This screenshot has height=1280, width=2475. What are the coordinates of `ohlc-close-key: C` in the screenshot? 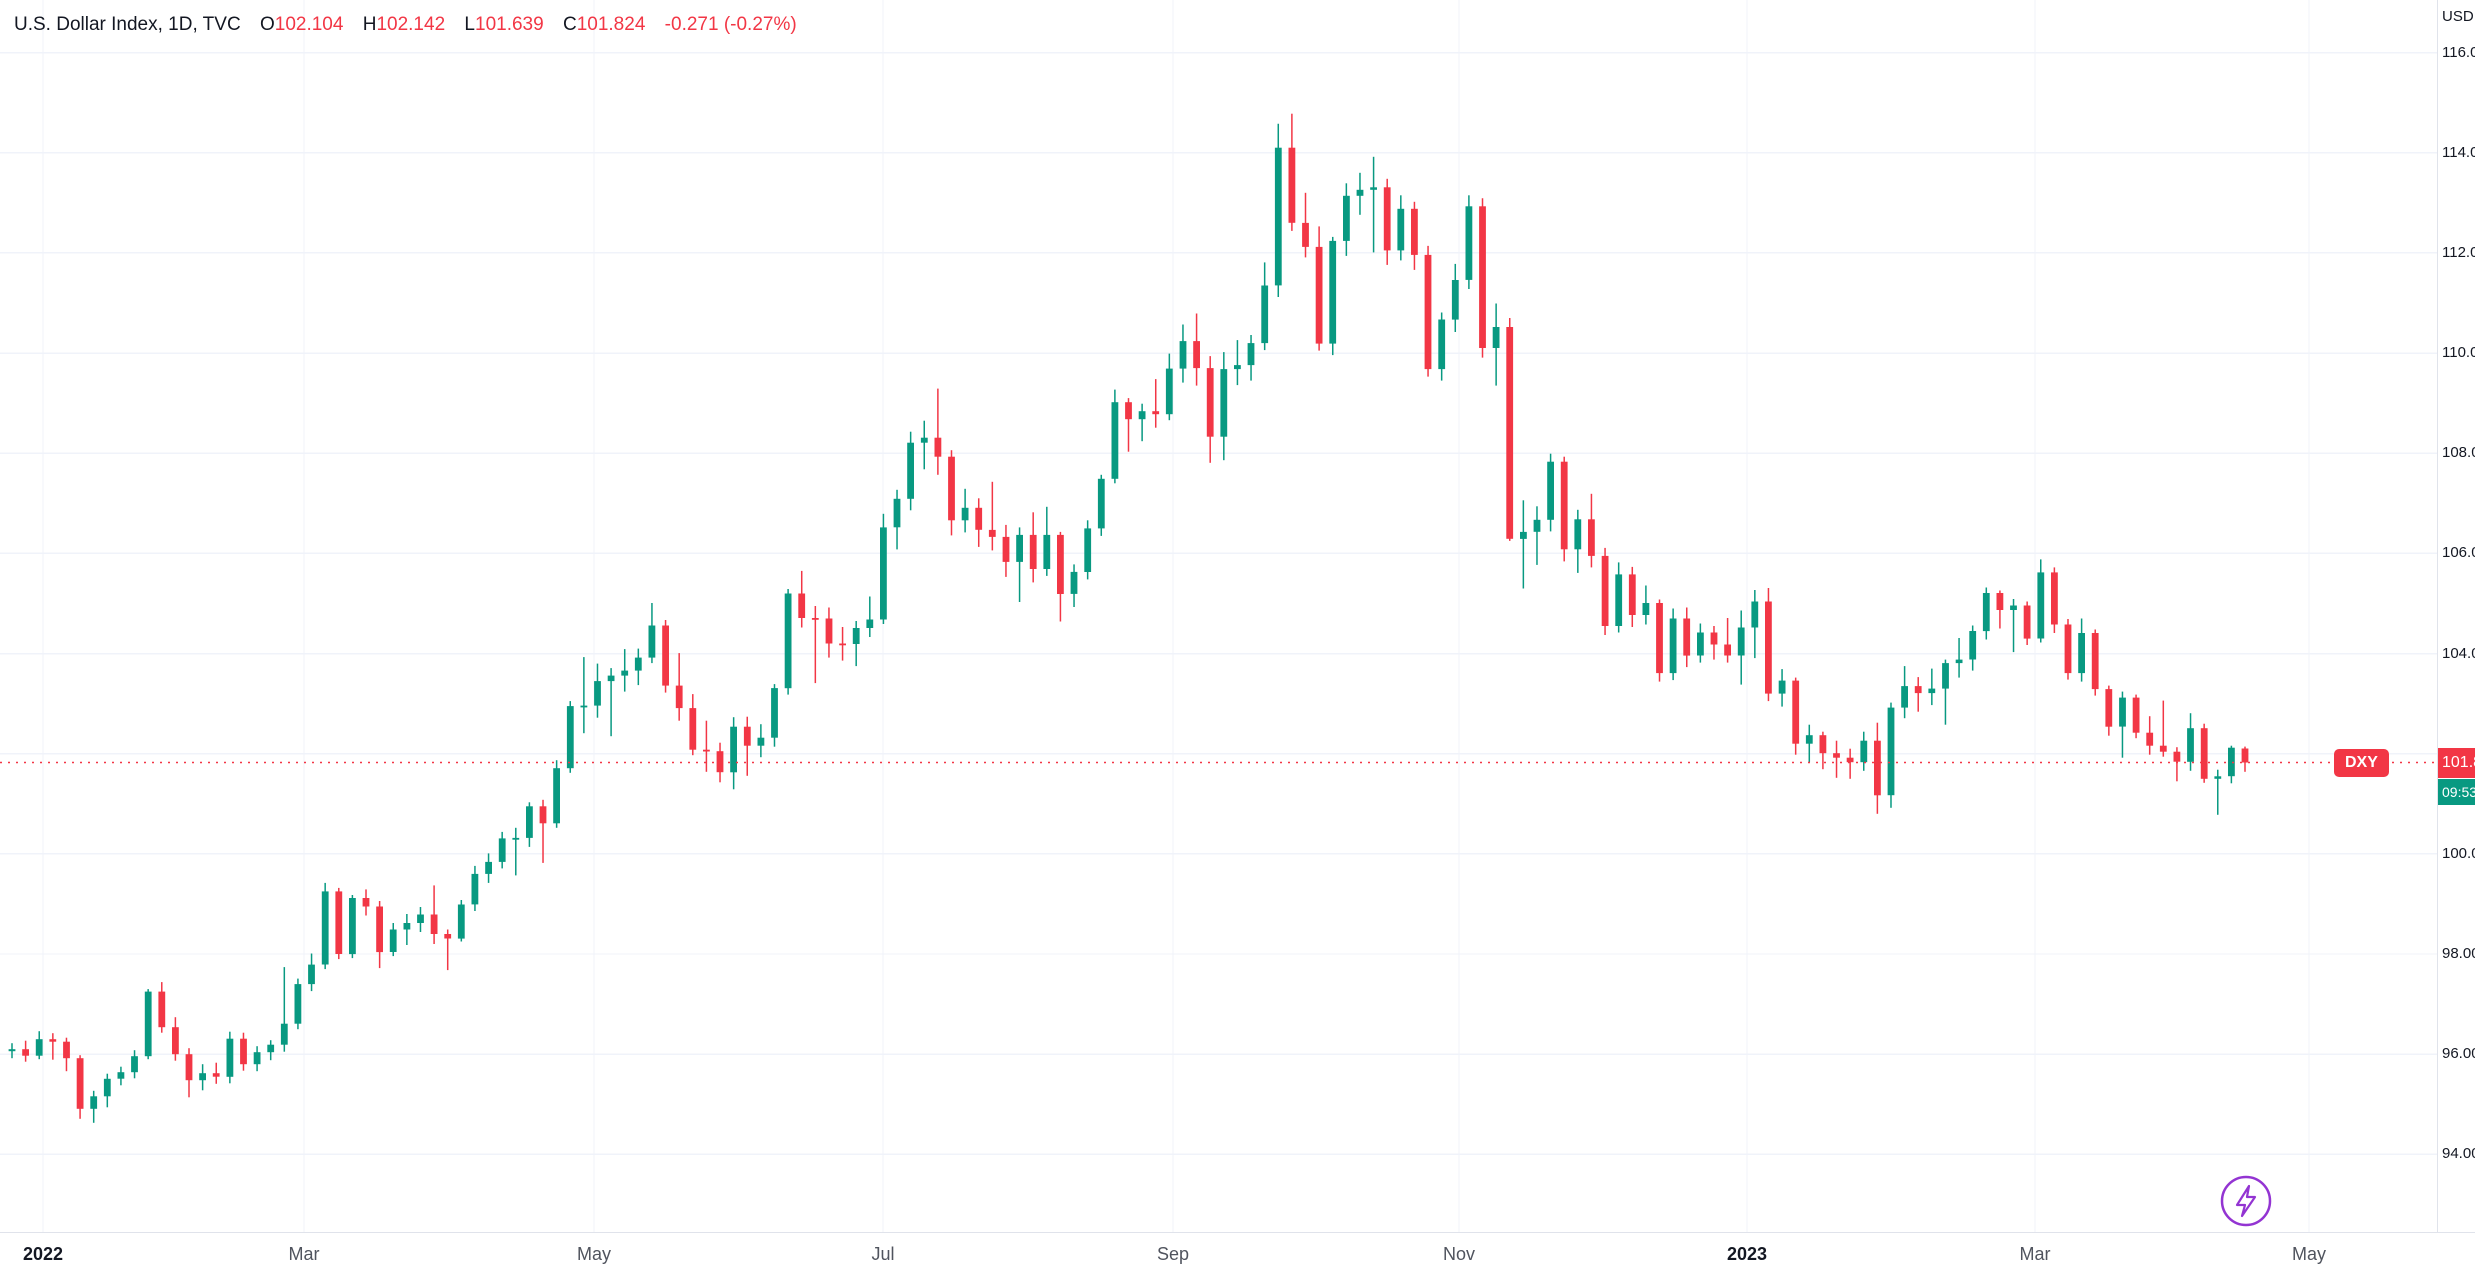 It's located at (569, 24).